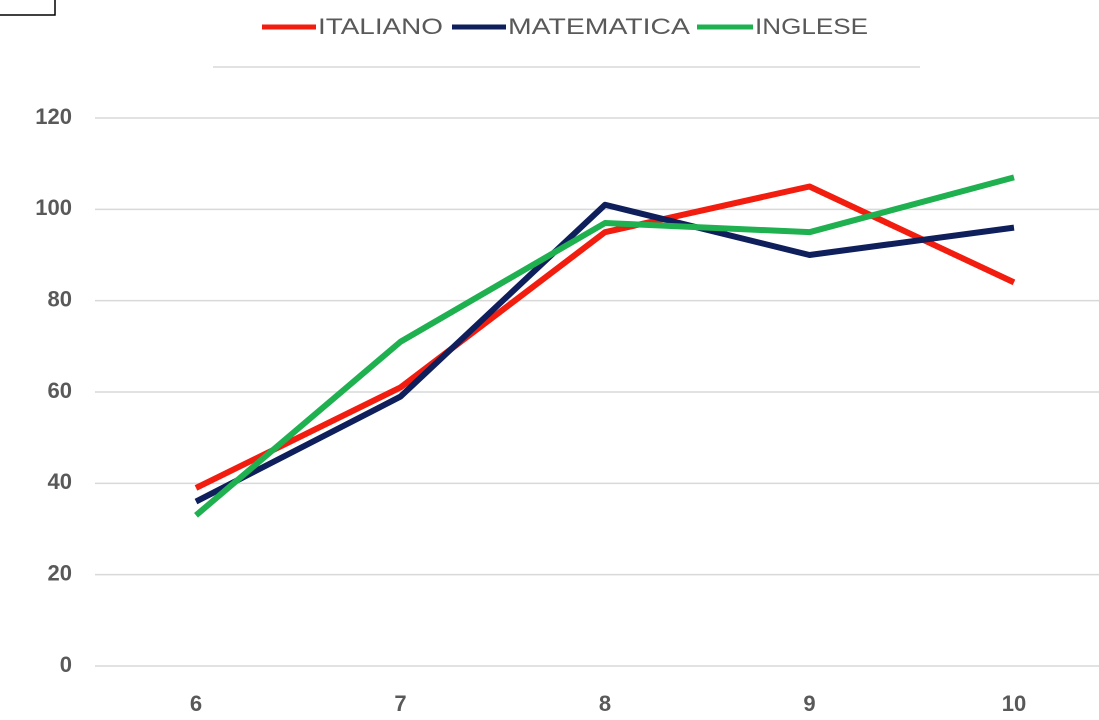 This screenshot has height=720, width=1099. Describe the element at coordinates (60, 572) in the screenshot. I see `y-tick-label: 20` at that location.